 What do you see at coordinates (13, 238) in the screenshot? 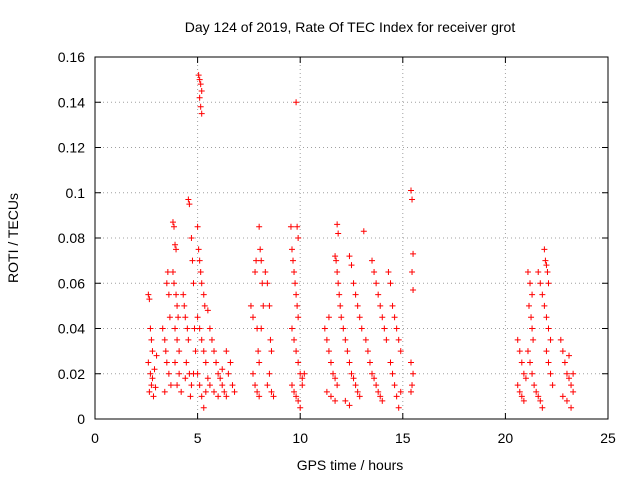
I see `y-axis-label: ROTI / TECUs` at bounding box center [13, 238].